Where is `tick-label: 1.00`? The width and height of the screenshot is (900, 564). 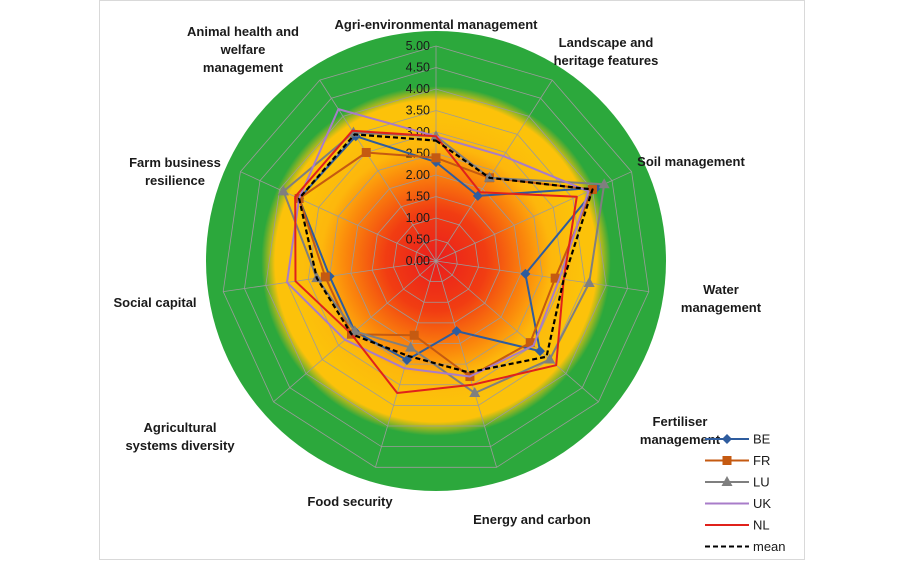
tick-label: 1.00 is located at coordinates (418, 218).